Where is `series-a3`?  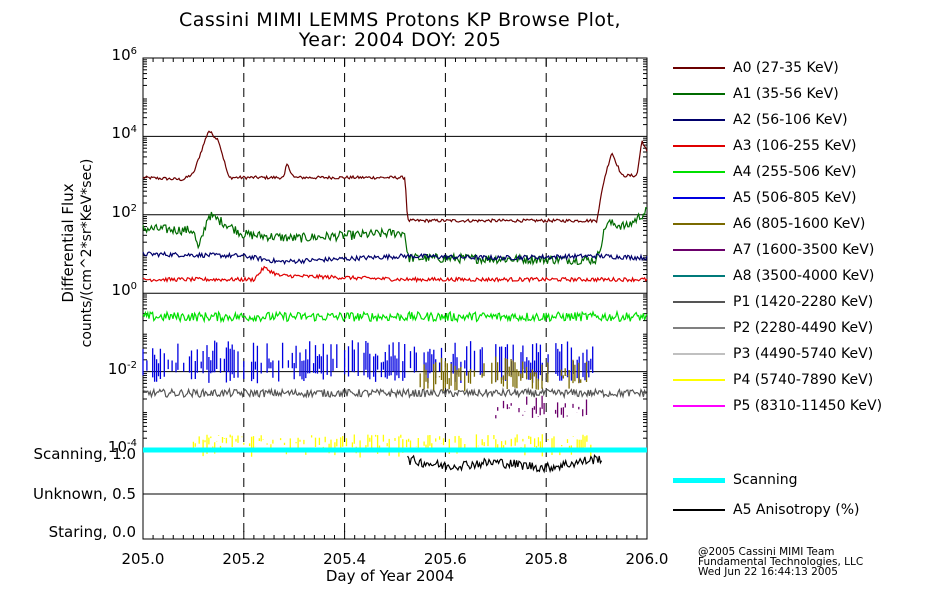
series-a3 is located at coordinates (395, 274).